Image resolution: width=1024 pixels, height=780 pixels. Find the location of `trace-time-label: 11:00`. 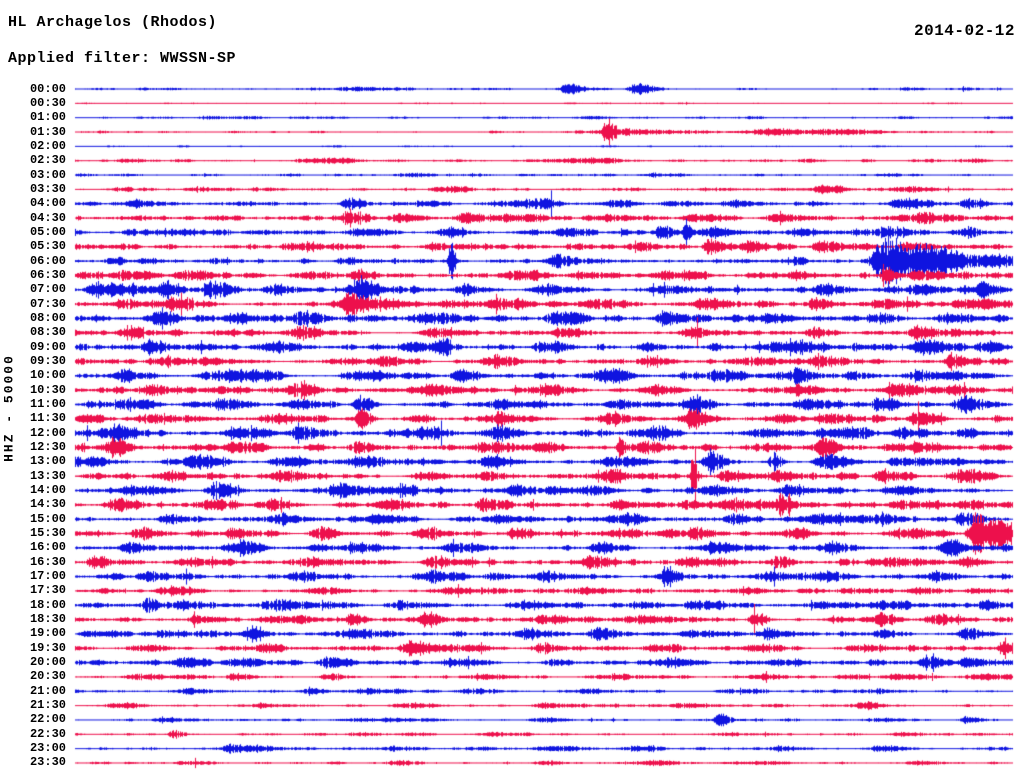

trace-time-label: 11:00 is located at coordinates (47, 403).